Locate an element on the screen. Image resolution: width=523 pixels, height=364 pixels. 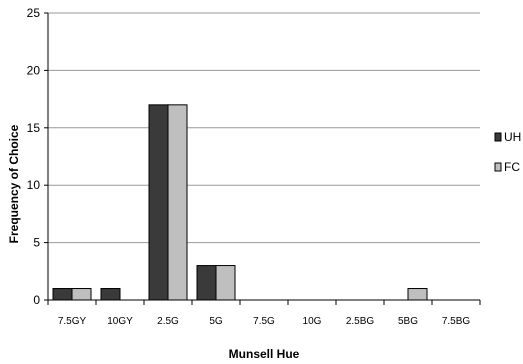
x-tick-label: 5BG is located at coordinates (408, 321).